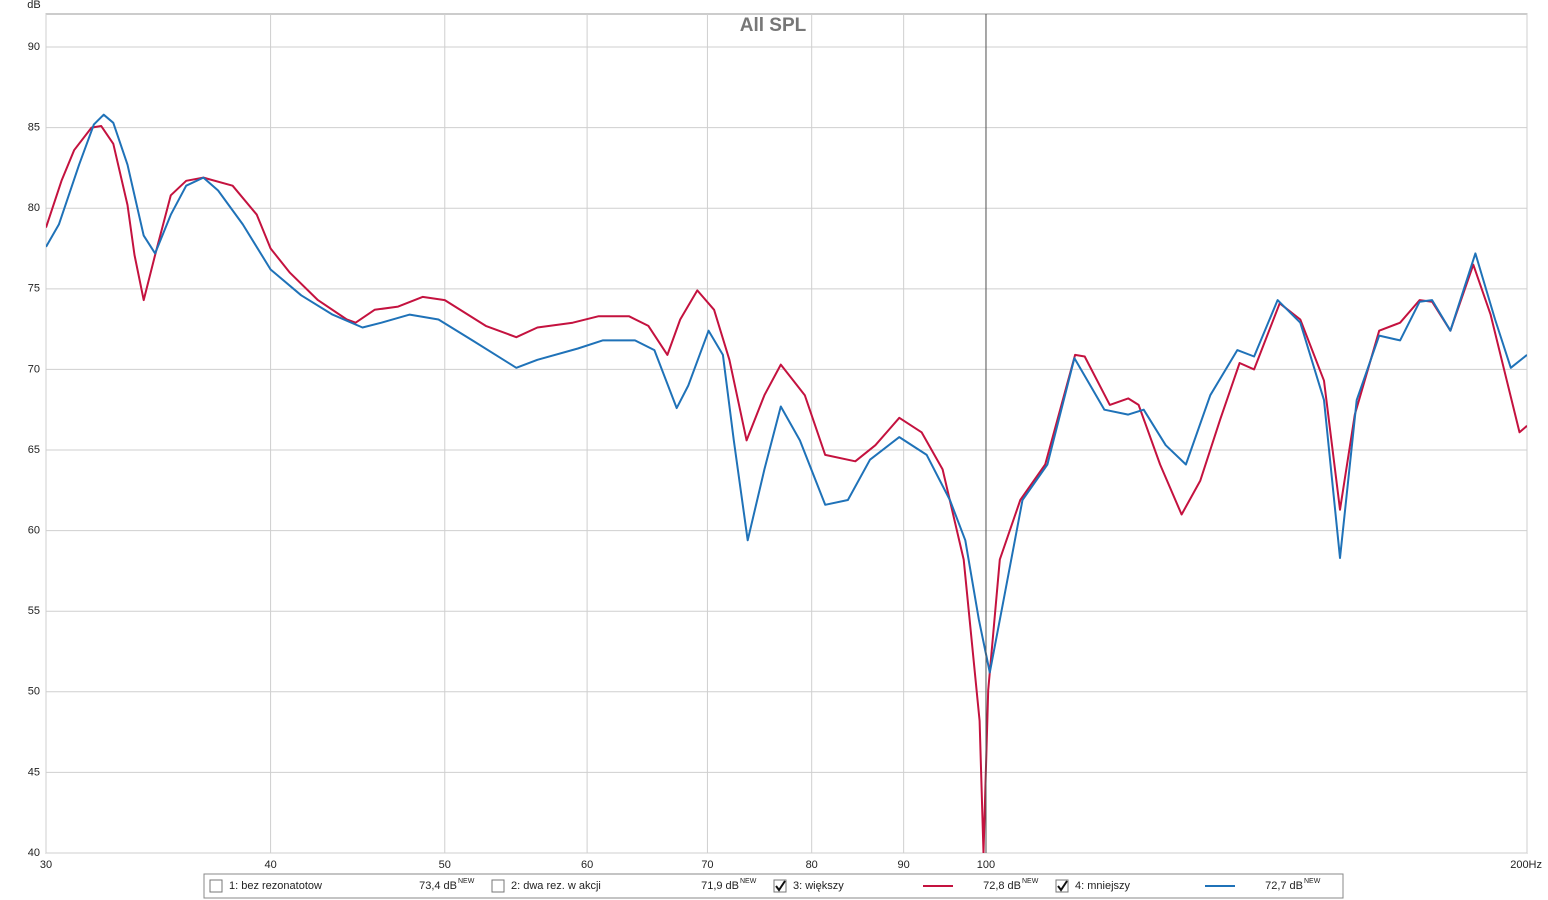 This screenshot has height=900, width=1548. What do you see at coordinates (34, 853) in the screenshot?
I see `y-tick-label: 40` at bounding box center [34, 853].